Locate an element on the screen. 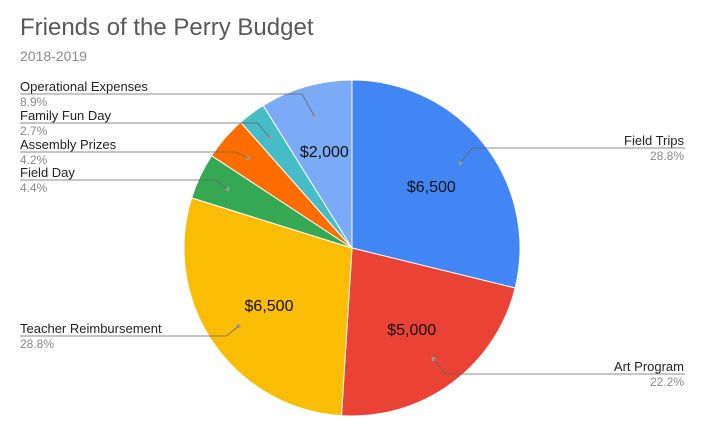 This screenshot has width=705, height=436. value-label-operational-expenses: $2,000 is located at coordinates (324, 152).